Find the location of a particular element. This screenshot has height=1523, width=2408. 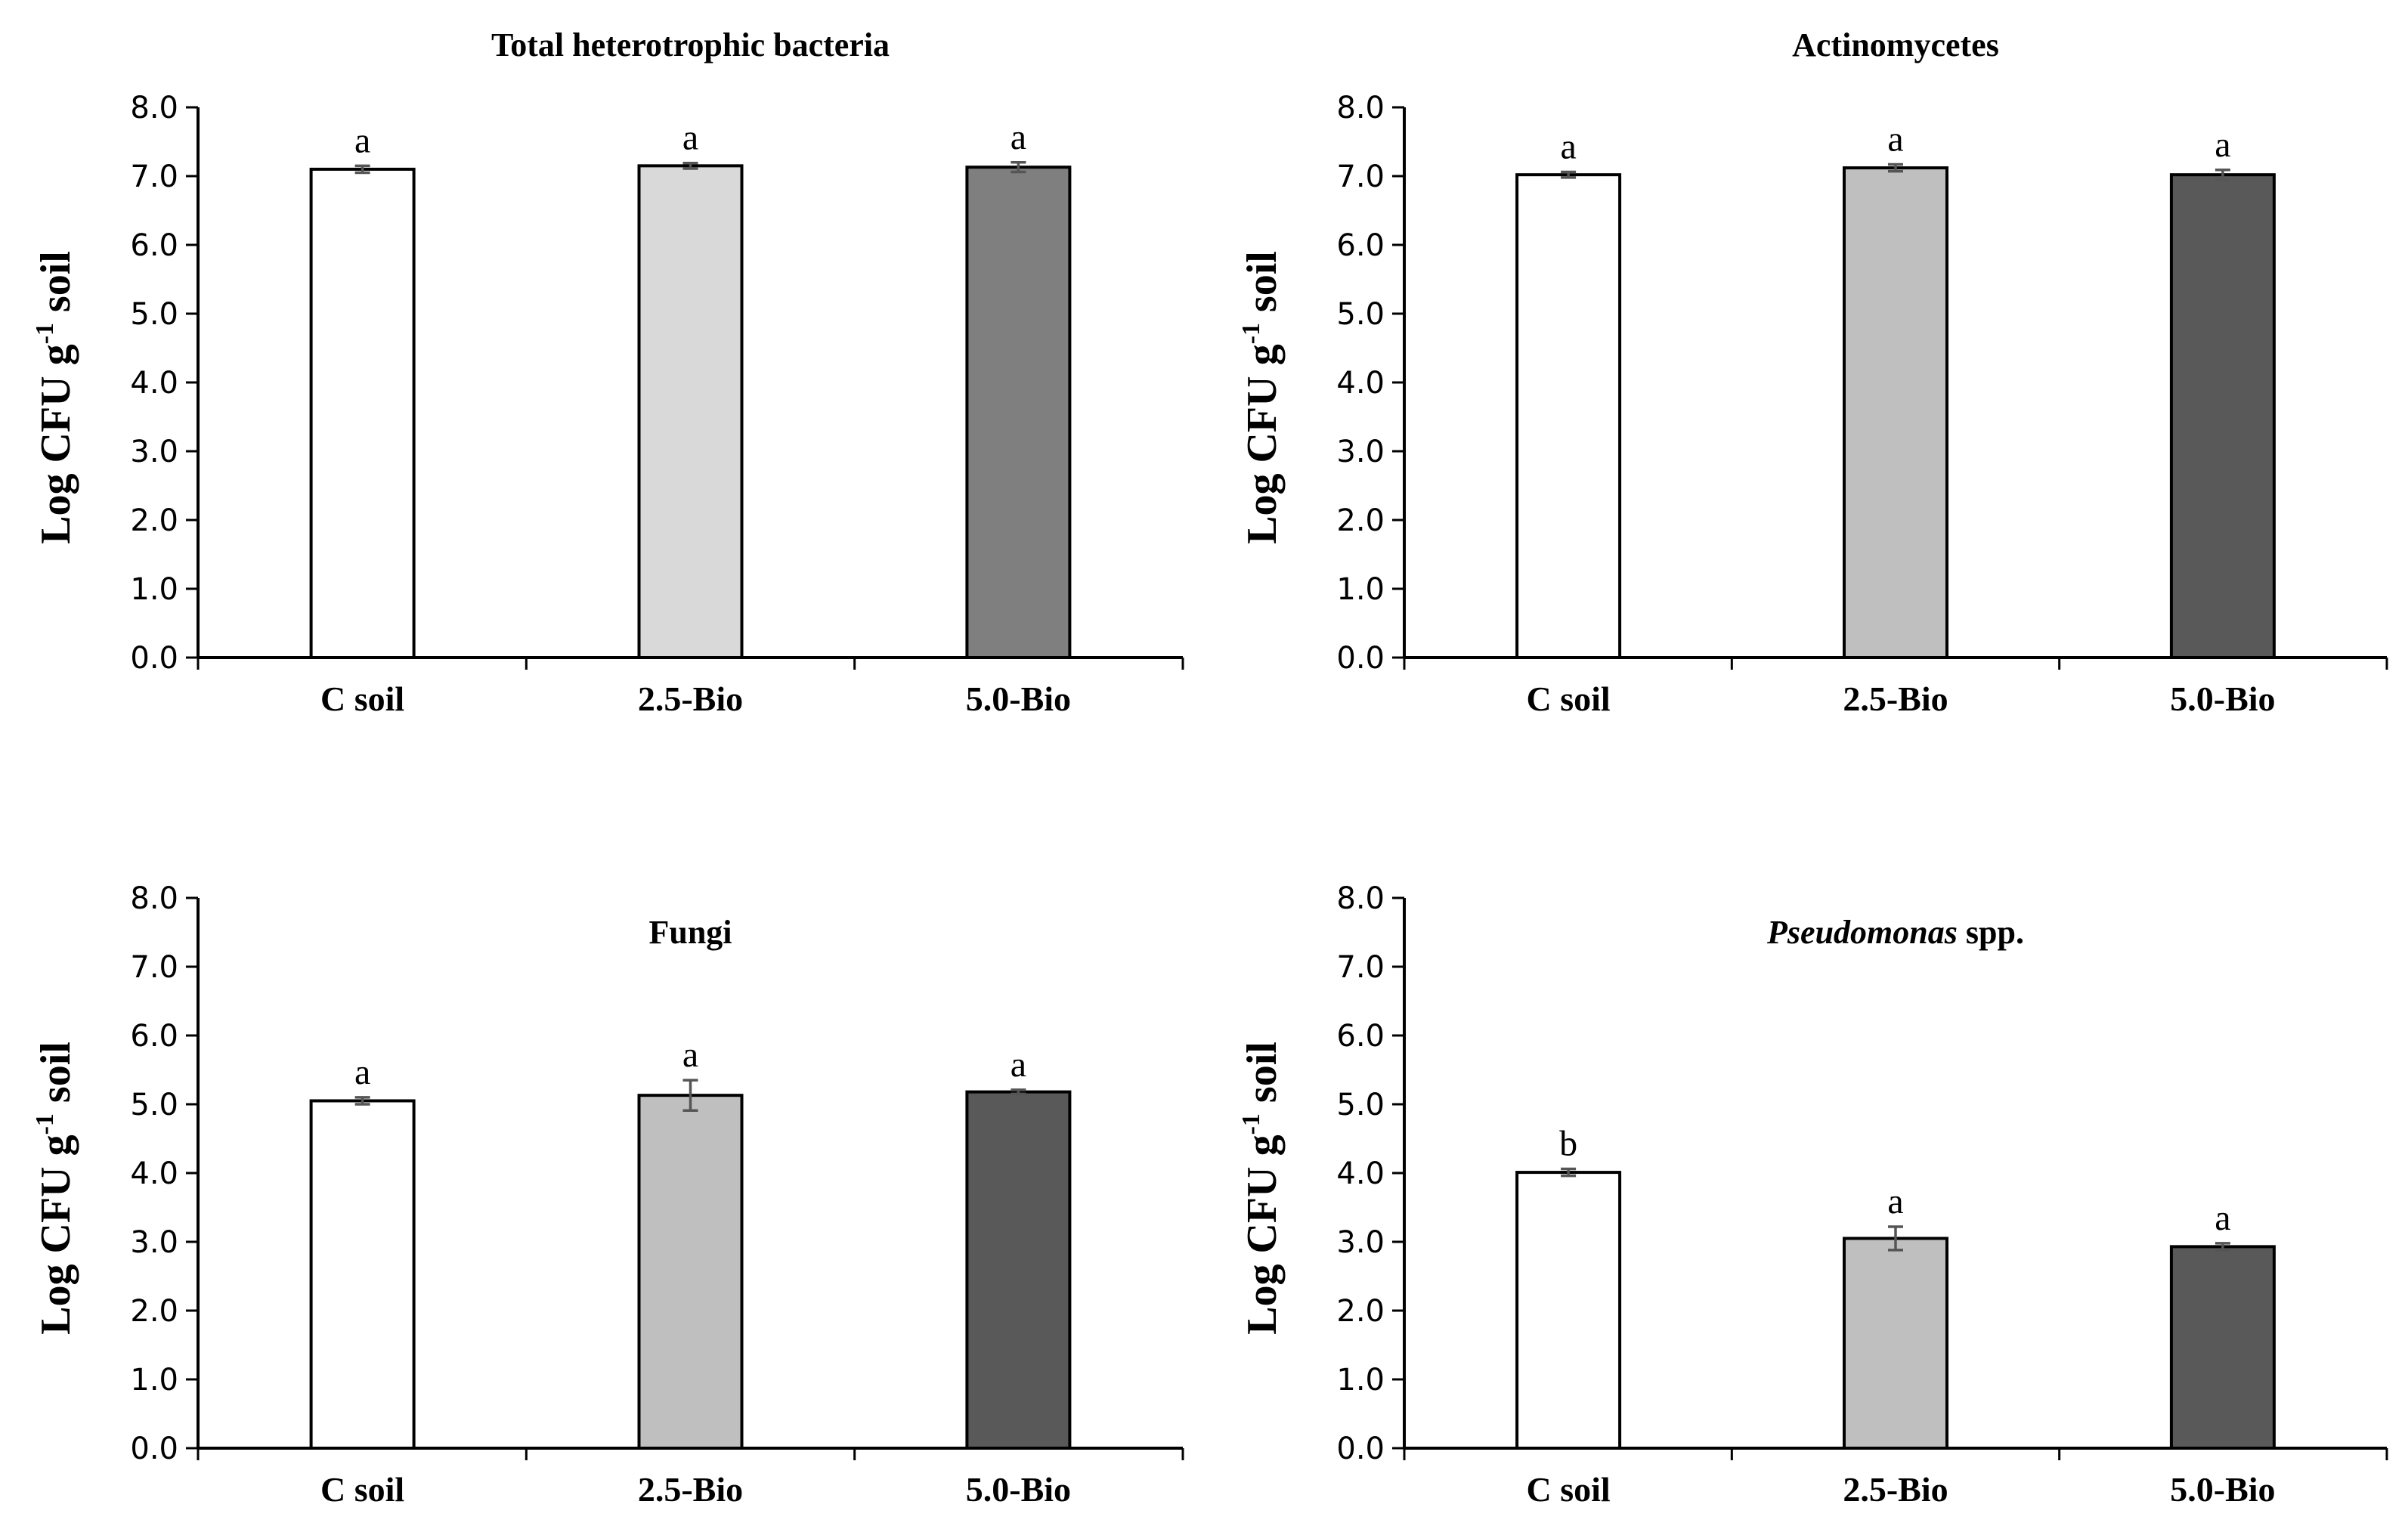

chart-title: Actinomycetes is located at coordinates (1895, 44).